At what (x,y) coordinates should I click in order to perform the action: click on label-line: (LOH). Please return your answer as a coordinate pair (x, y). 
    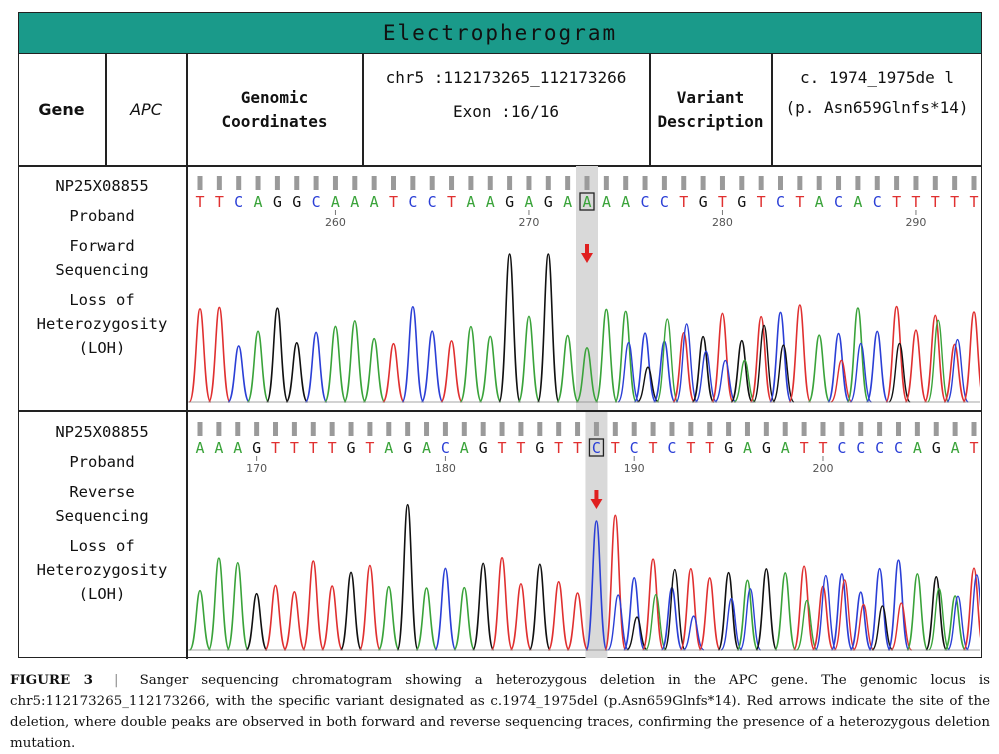
    Looking at the image, I should click on (102, 348).